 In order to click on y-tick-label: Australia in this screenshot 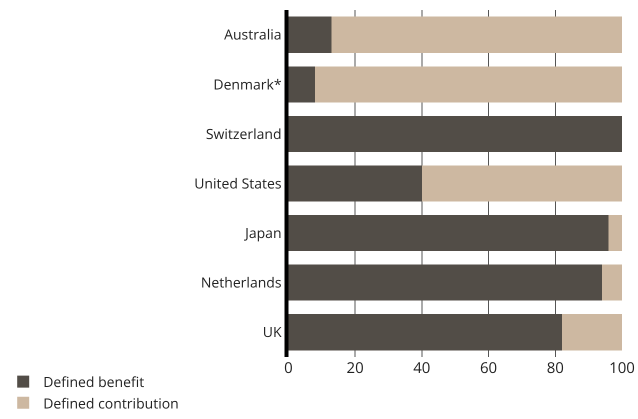, I will do `click(253, 35)`.